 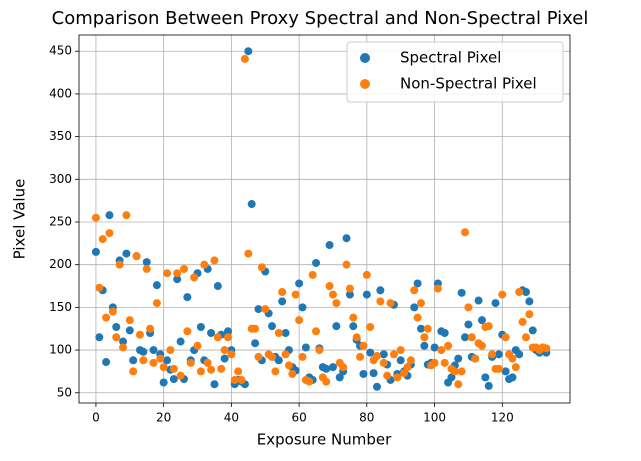 What do you see at coordinates (64, 392) in the screenshot?
I see `y-tick-label: 50` at bounding box center [64, 392].